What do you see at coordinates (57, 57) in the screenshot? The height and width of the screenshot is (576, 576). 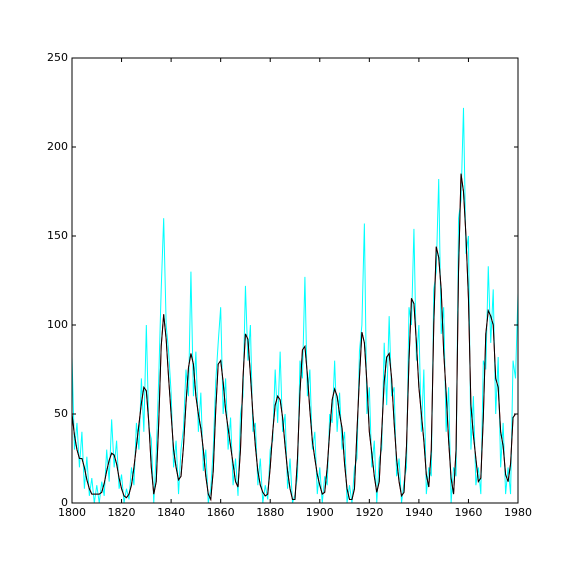 I see `y-tick-label: 250` at bounding box center [57, 57].